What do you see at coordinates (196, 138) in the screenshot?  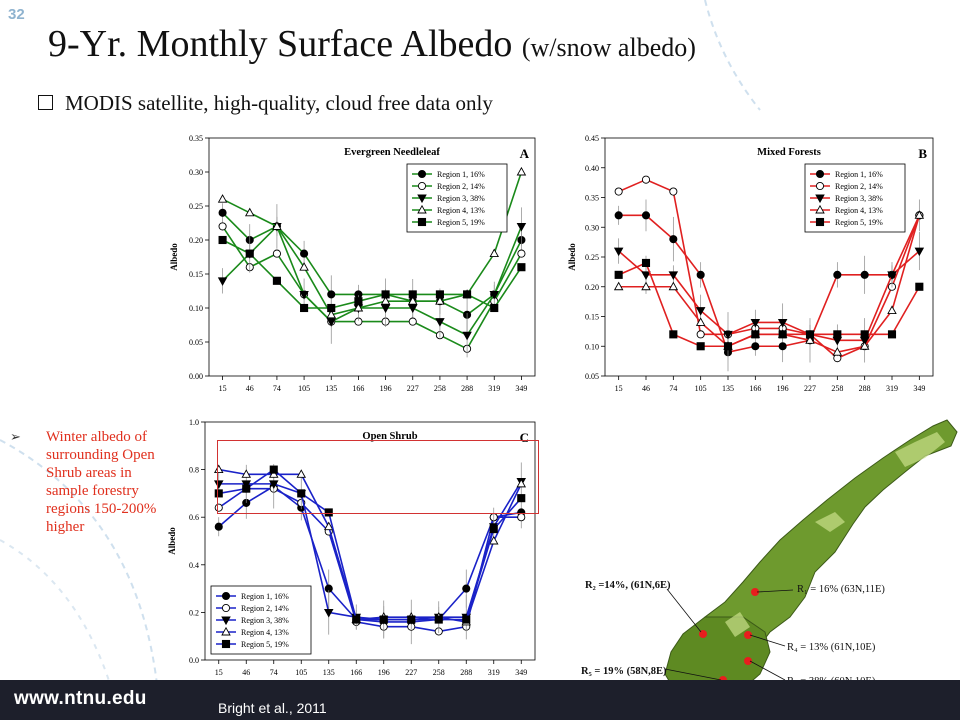 I see `y-tick-label: 0.35` at bounding box center [196, 138].